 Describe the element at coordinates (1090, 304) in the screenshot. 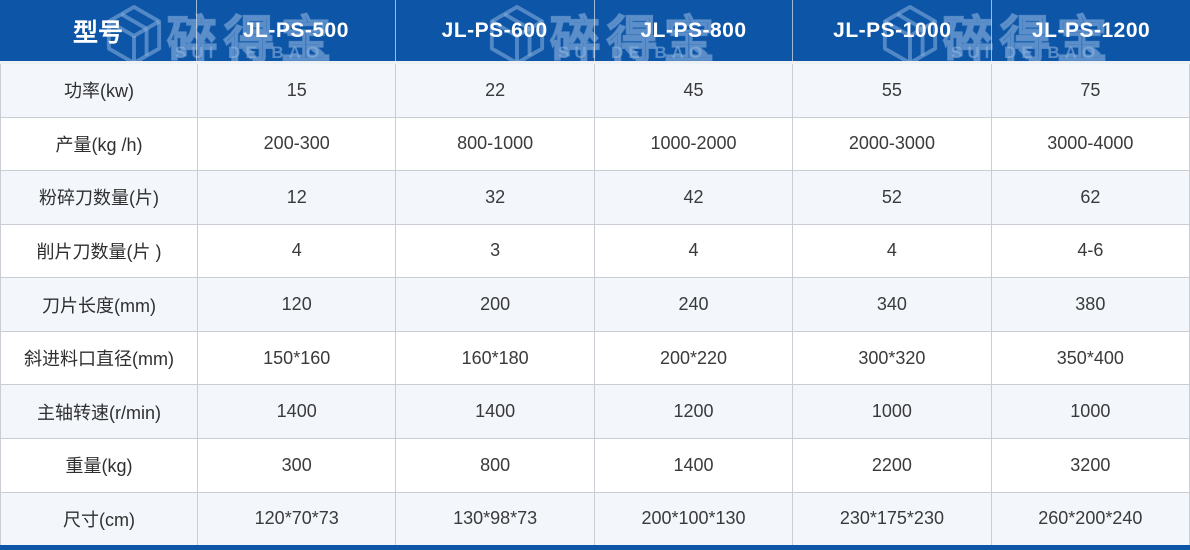

I see `spec-value-cell: 380` at that location.